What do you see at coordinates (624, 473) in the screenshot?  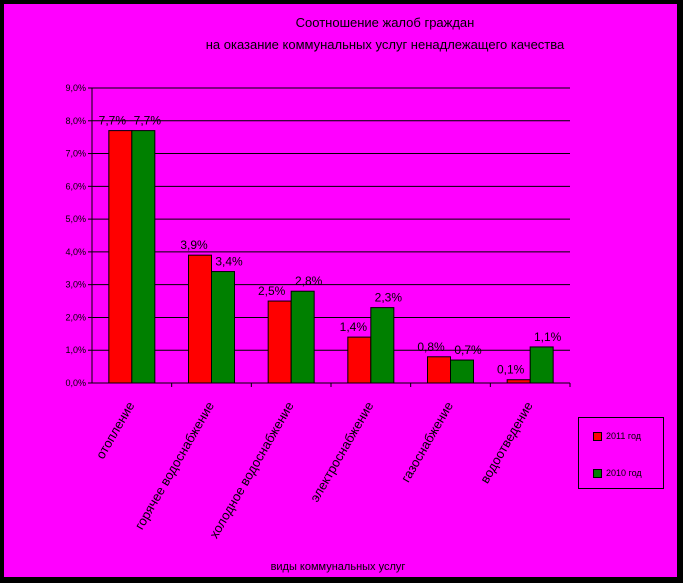 I see `legend-label-2010: 2010 год` at bounding box center [624, 473].